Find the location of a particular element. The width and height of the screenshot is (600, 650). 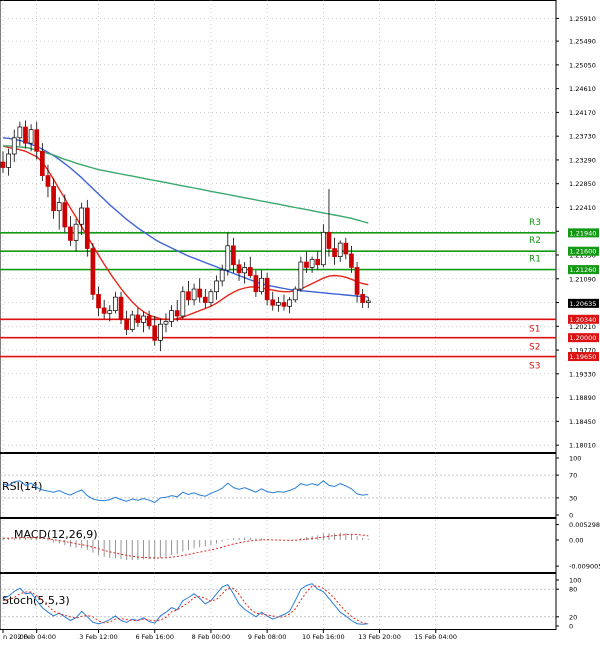

level-price-tag-R2 is located at coordinates (583, 251).